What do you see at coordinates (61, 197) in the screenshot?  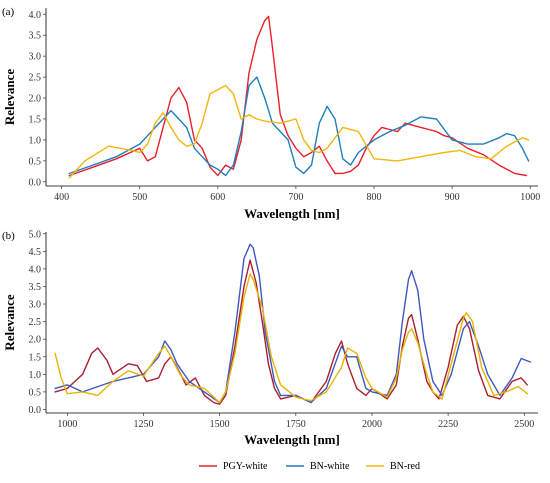 I see `x-tick-label: 400` at bounding box center [61, 197].